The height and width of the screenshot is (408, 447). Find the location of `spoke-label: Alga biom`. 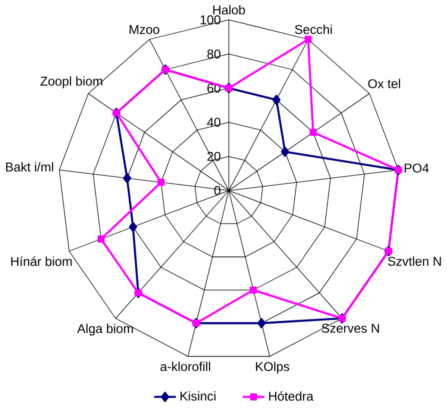

spoke-label: Alga biom is located at coordinates (105, 330).